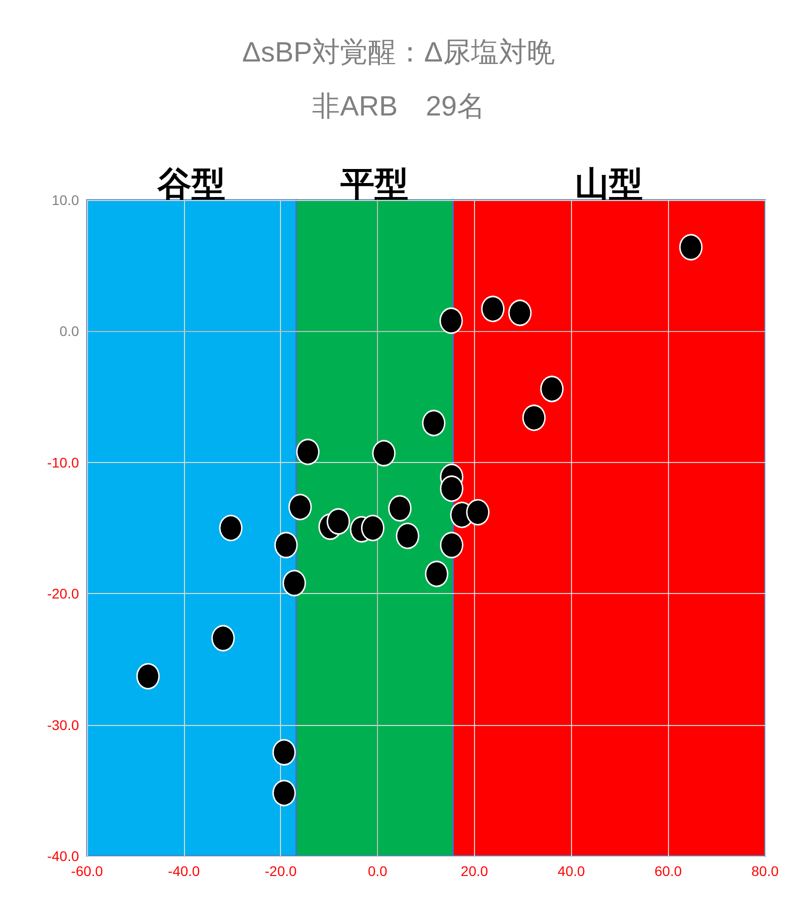 Image resolution: width=797 pixels, height=915 pixels. I want to click on y-tick-label: 10.0, so click(66, 200).